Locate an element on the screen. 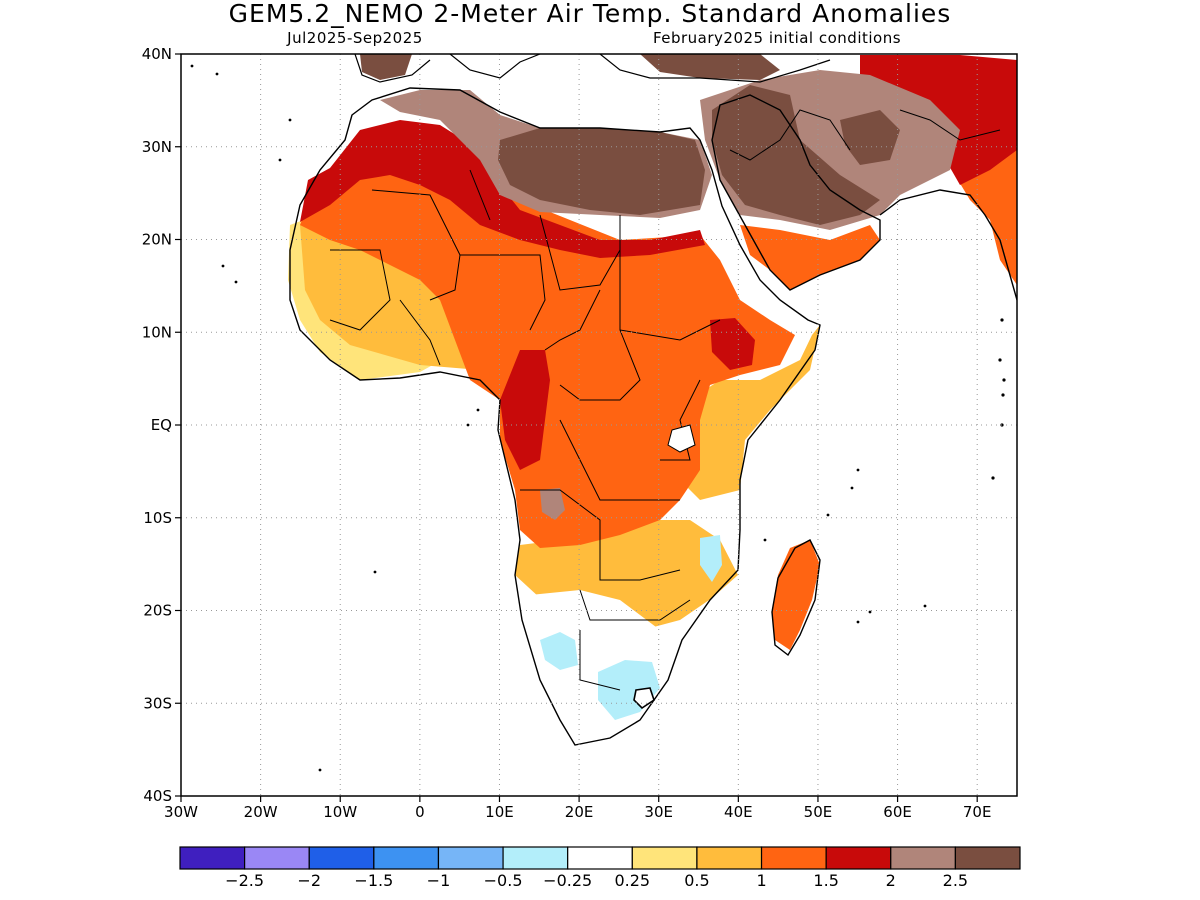 This screenshot has width=1200, height=900. y-tick-label: 40N is located at coordinates (157, 54).